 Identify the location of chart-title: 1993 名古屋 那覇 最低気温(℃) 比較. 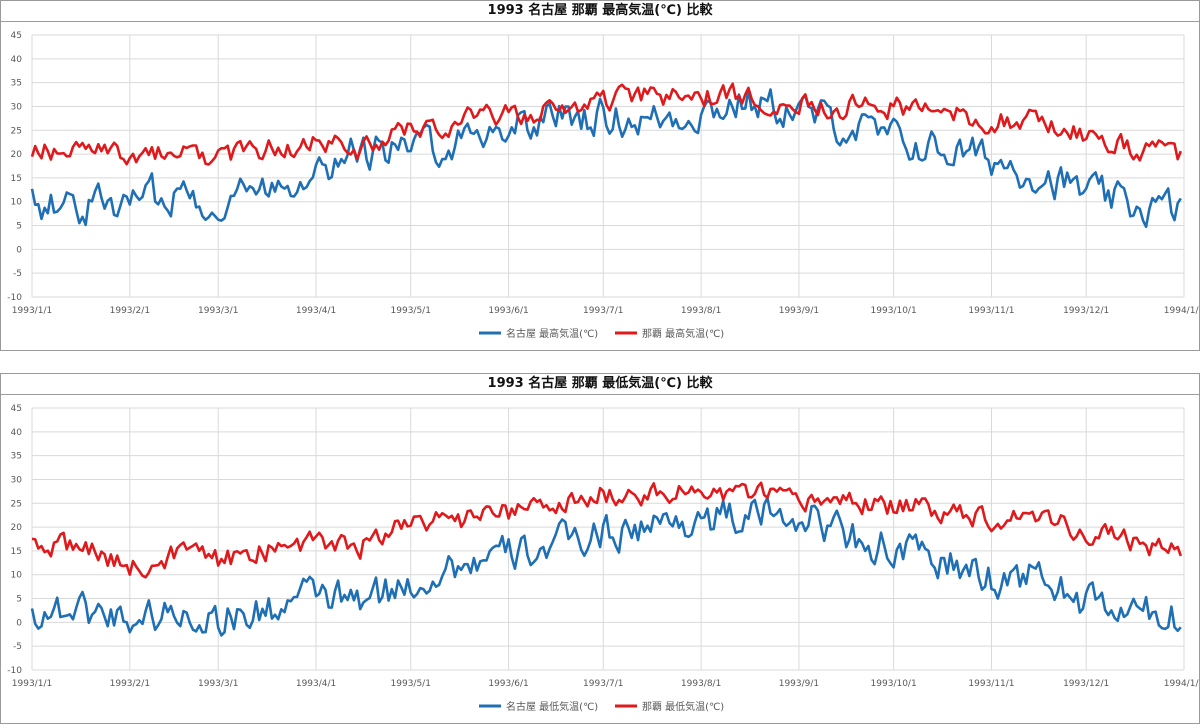
(600, 384).